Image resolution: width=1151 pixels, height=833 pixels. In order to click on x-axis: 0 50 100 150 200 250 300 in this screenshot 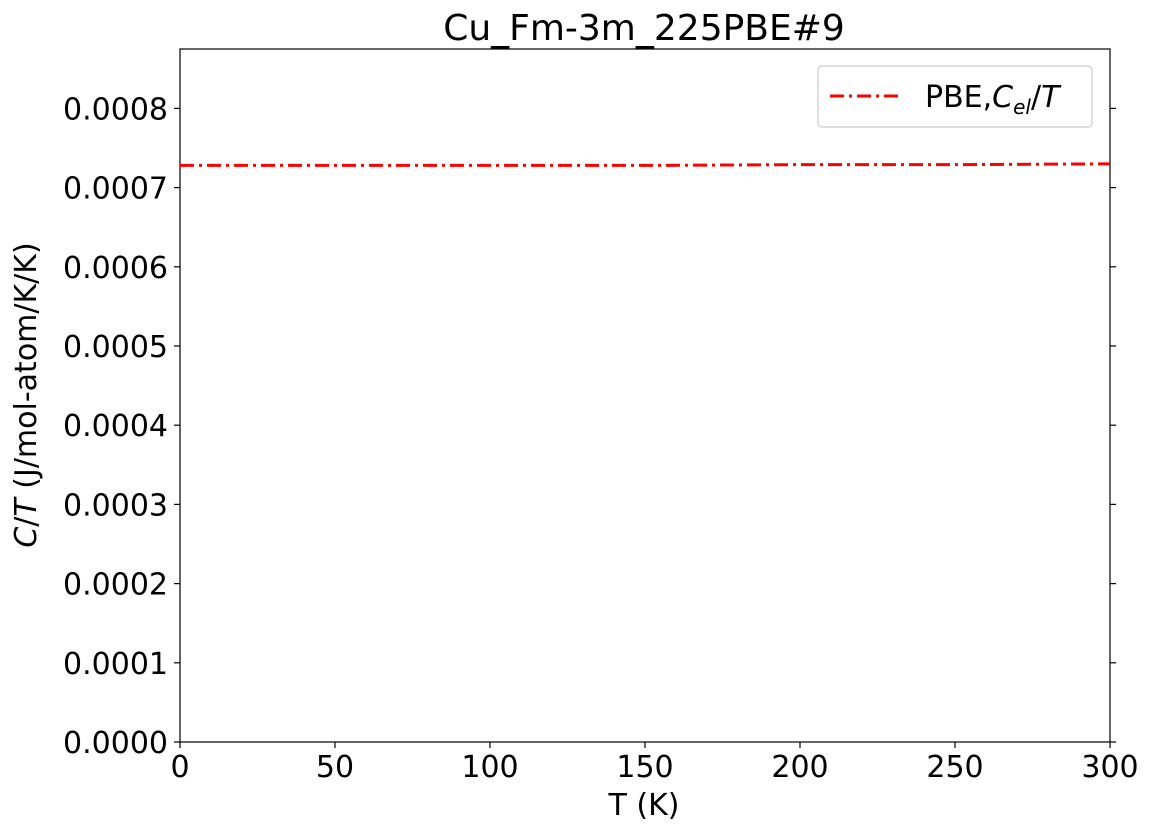, I will do `click(654, 763)`.